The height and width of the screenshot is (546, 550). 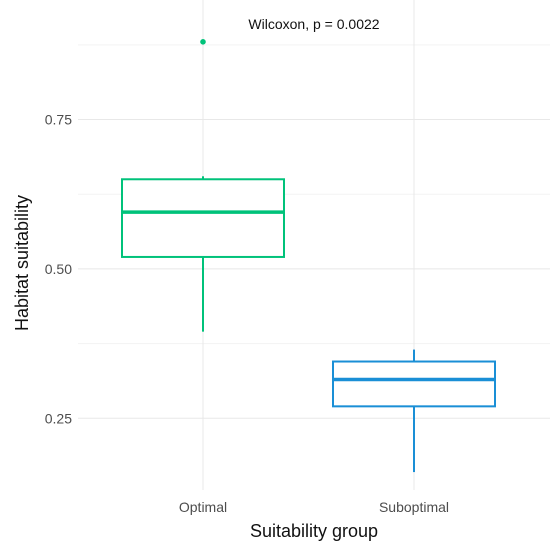 What do you see at coordinates (414, 507) in the screenshot?
I see `x-tick-label: Suboptimal` at bounding box center [414, 507].